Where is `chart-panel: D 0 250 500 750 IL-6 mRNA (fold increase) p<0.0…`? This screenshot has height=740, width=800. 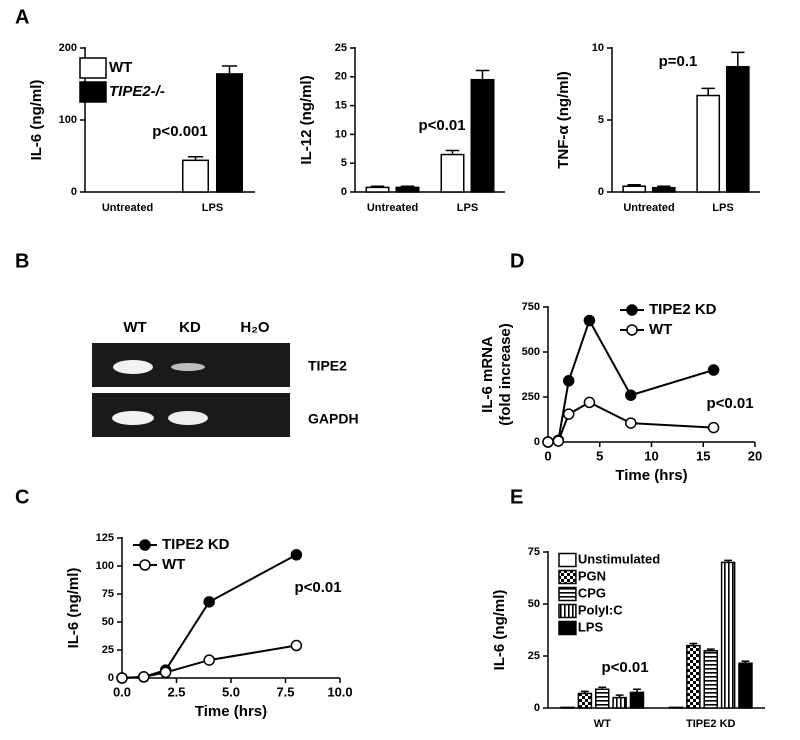 chart-panel: D 0 250 500 750 IL-6 mRNA (fold increase) p<0.0… is located at coordinates (620, 367).